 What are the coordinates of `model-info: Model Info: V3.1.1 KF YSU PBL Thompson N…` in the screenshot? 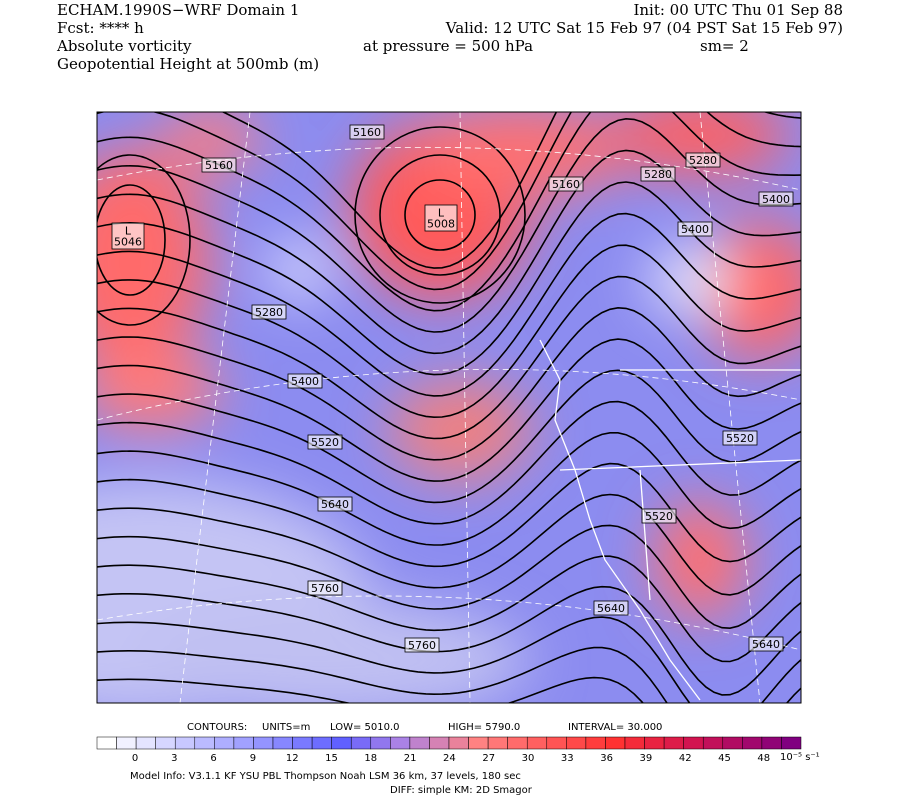 It's located at (325, 776).